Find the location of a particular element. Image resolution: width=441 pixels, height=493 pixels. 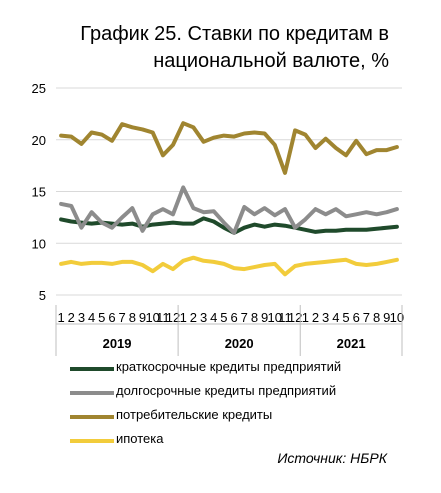

y-tick-label: 15 is located at coordinates (39, 192).